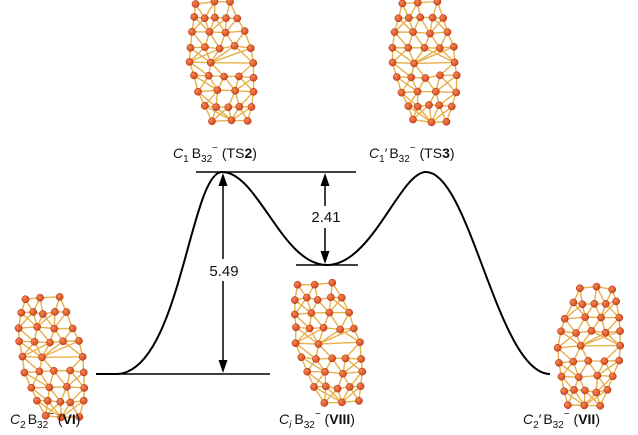 The width and height of the screenshot is (638, 435). What do you see at coordinates (589, 346) in the screenshot?
I see `cluster-vii` at bounding box center [589, 346].